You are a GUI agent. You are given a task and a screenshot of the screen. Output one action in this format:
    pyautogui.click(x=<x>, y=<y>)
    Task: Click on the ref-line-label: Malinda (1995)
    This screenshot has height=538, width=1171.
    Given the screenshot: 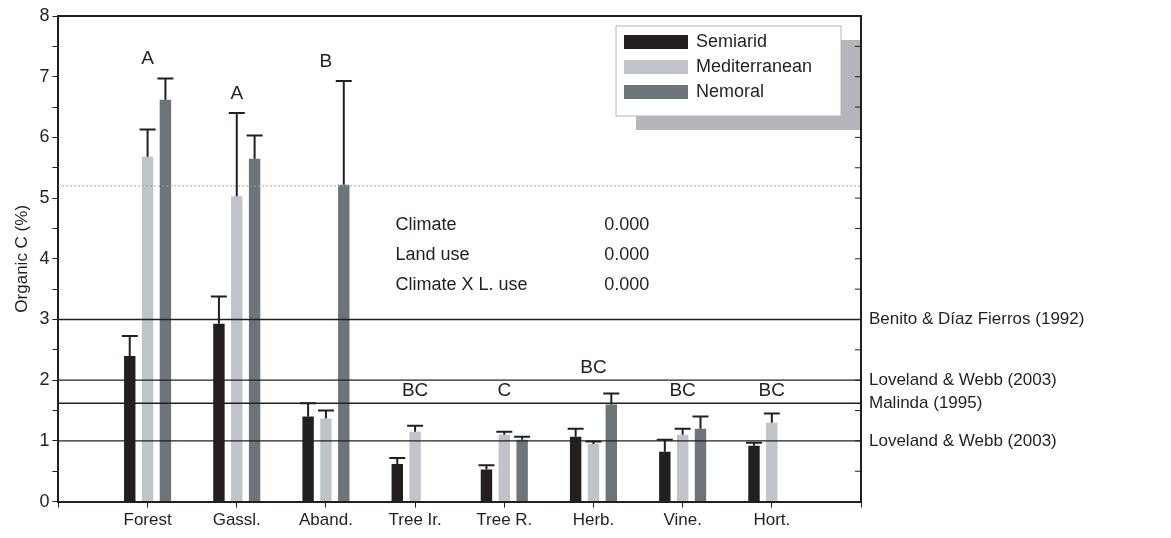 What is the action you would take?
    pyautogui.click(x=926, y=402)
    